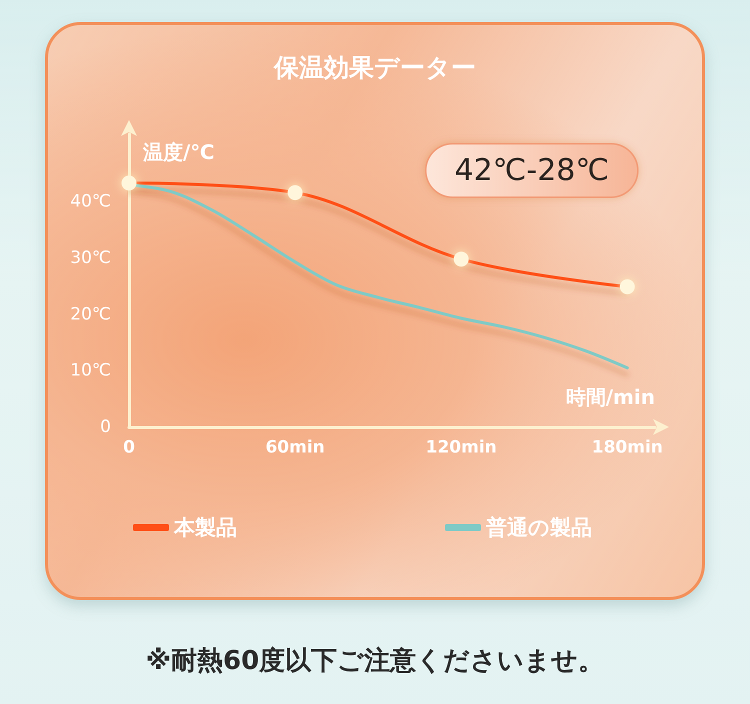 The image size is (750, 704). I want to click on y-axis-title: 温度/℃, so click(178, 152).